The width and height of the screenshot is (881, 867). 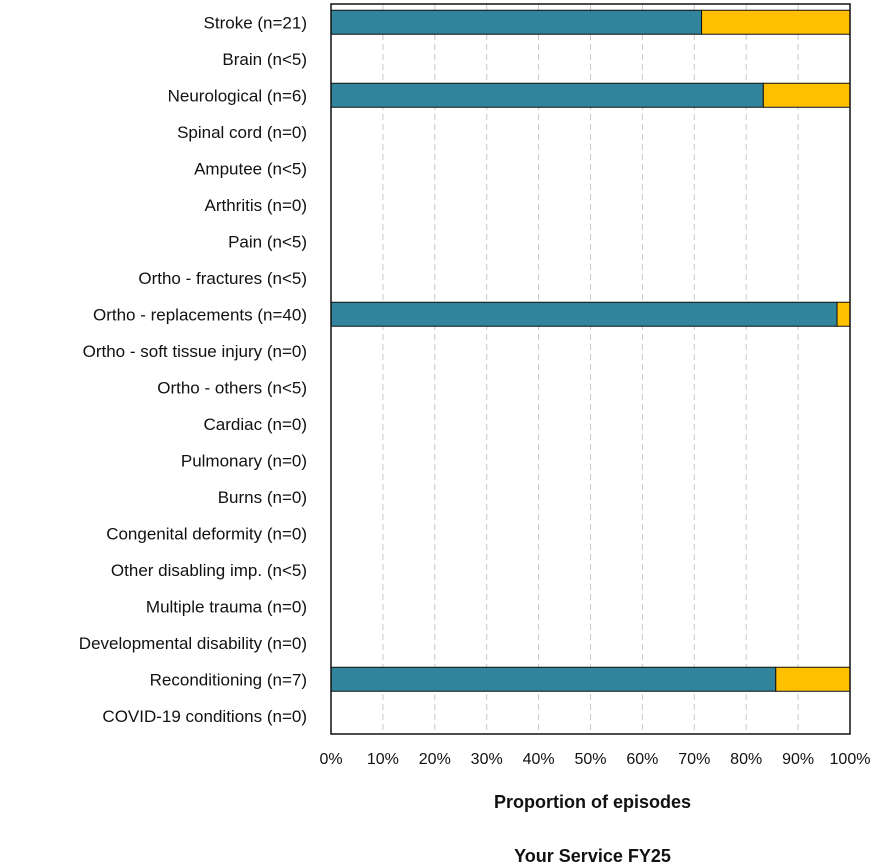 What do you see at coordinates (204, 716) in the screenshot?
I see `category-label: COVID-19 conditions (n=0)` at bounding box center [204, 716].